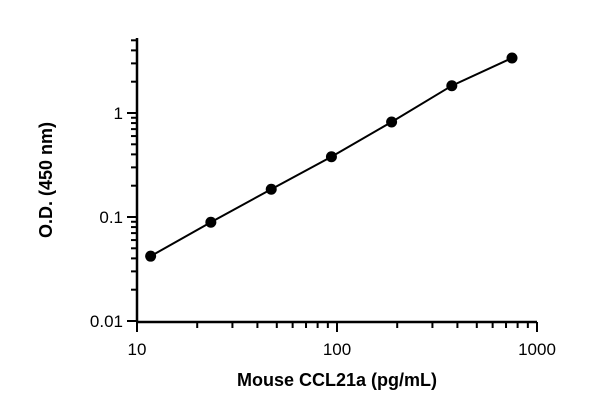  Describe the element at coordinates (118, 113) in the screenshot. I see `y-tick-label: 1` at that location.